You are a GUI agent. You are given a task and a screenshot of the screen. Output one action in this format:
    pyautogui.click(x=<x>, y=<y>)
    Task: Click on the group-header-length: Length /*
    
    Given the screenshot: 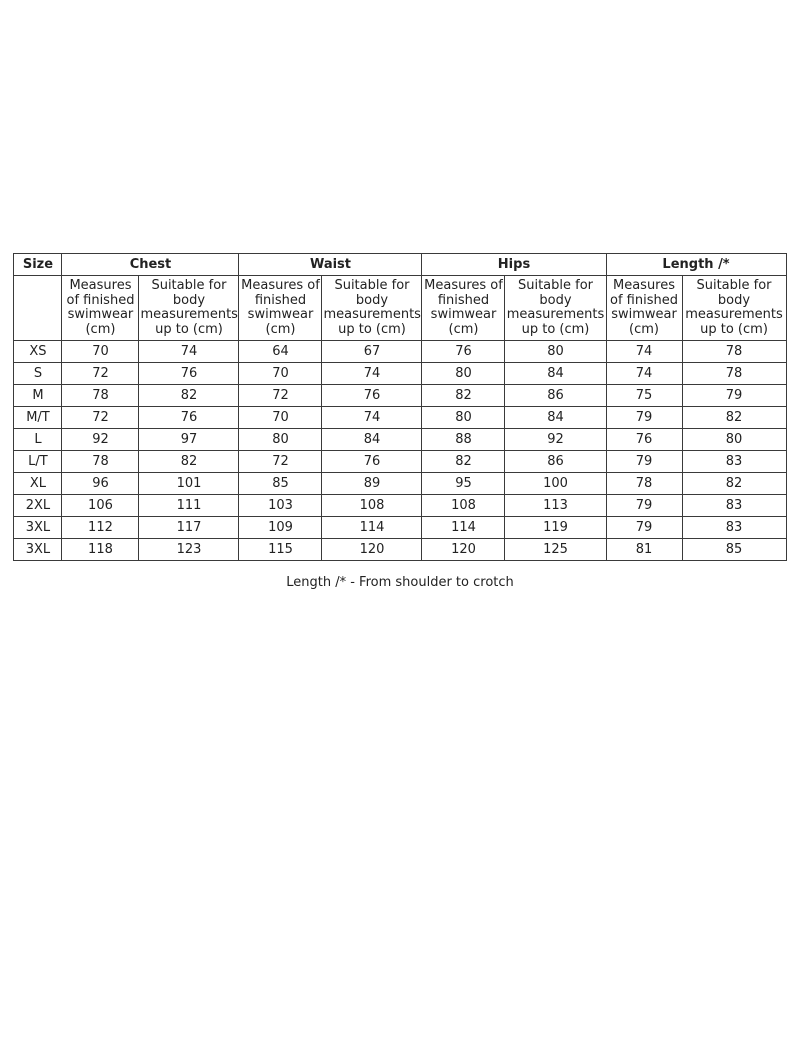 What is the action you would take?
    pyautogui.click(x=696, y=264)
    